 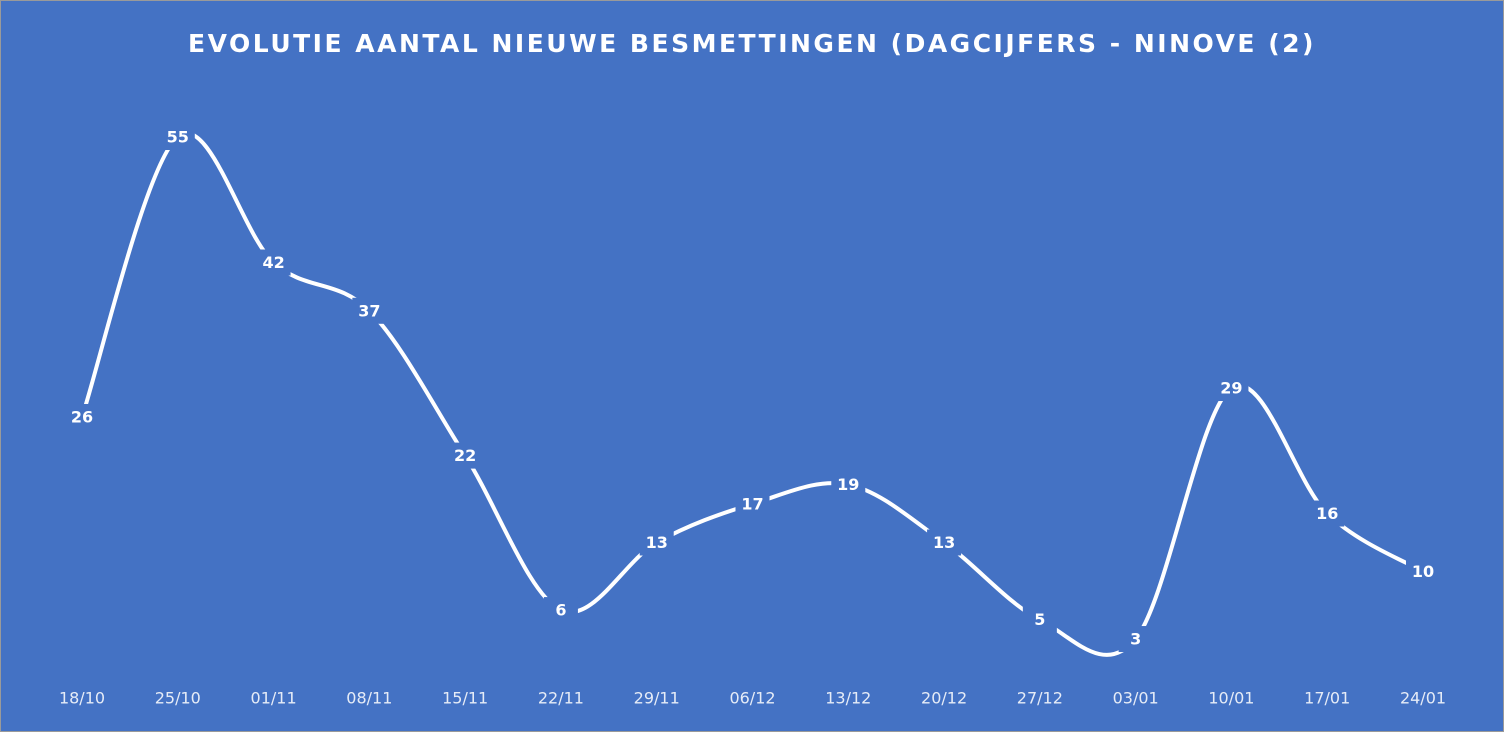 I want to click on data-label: 17, so click(x=752, y=503).